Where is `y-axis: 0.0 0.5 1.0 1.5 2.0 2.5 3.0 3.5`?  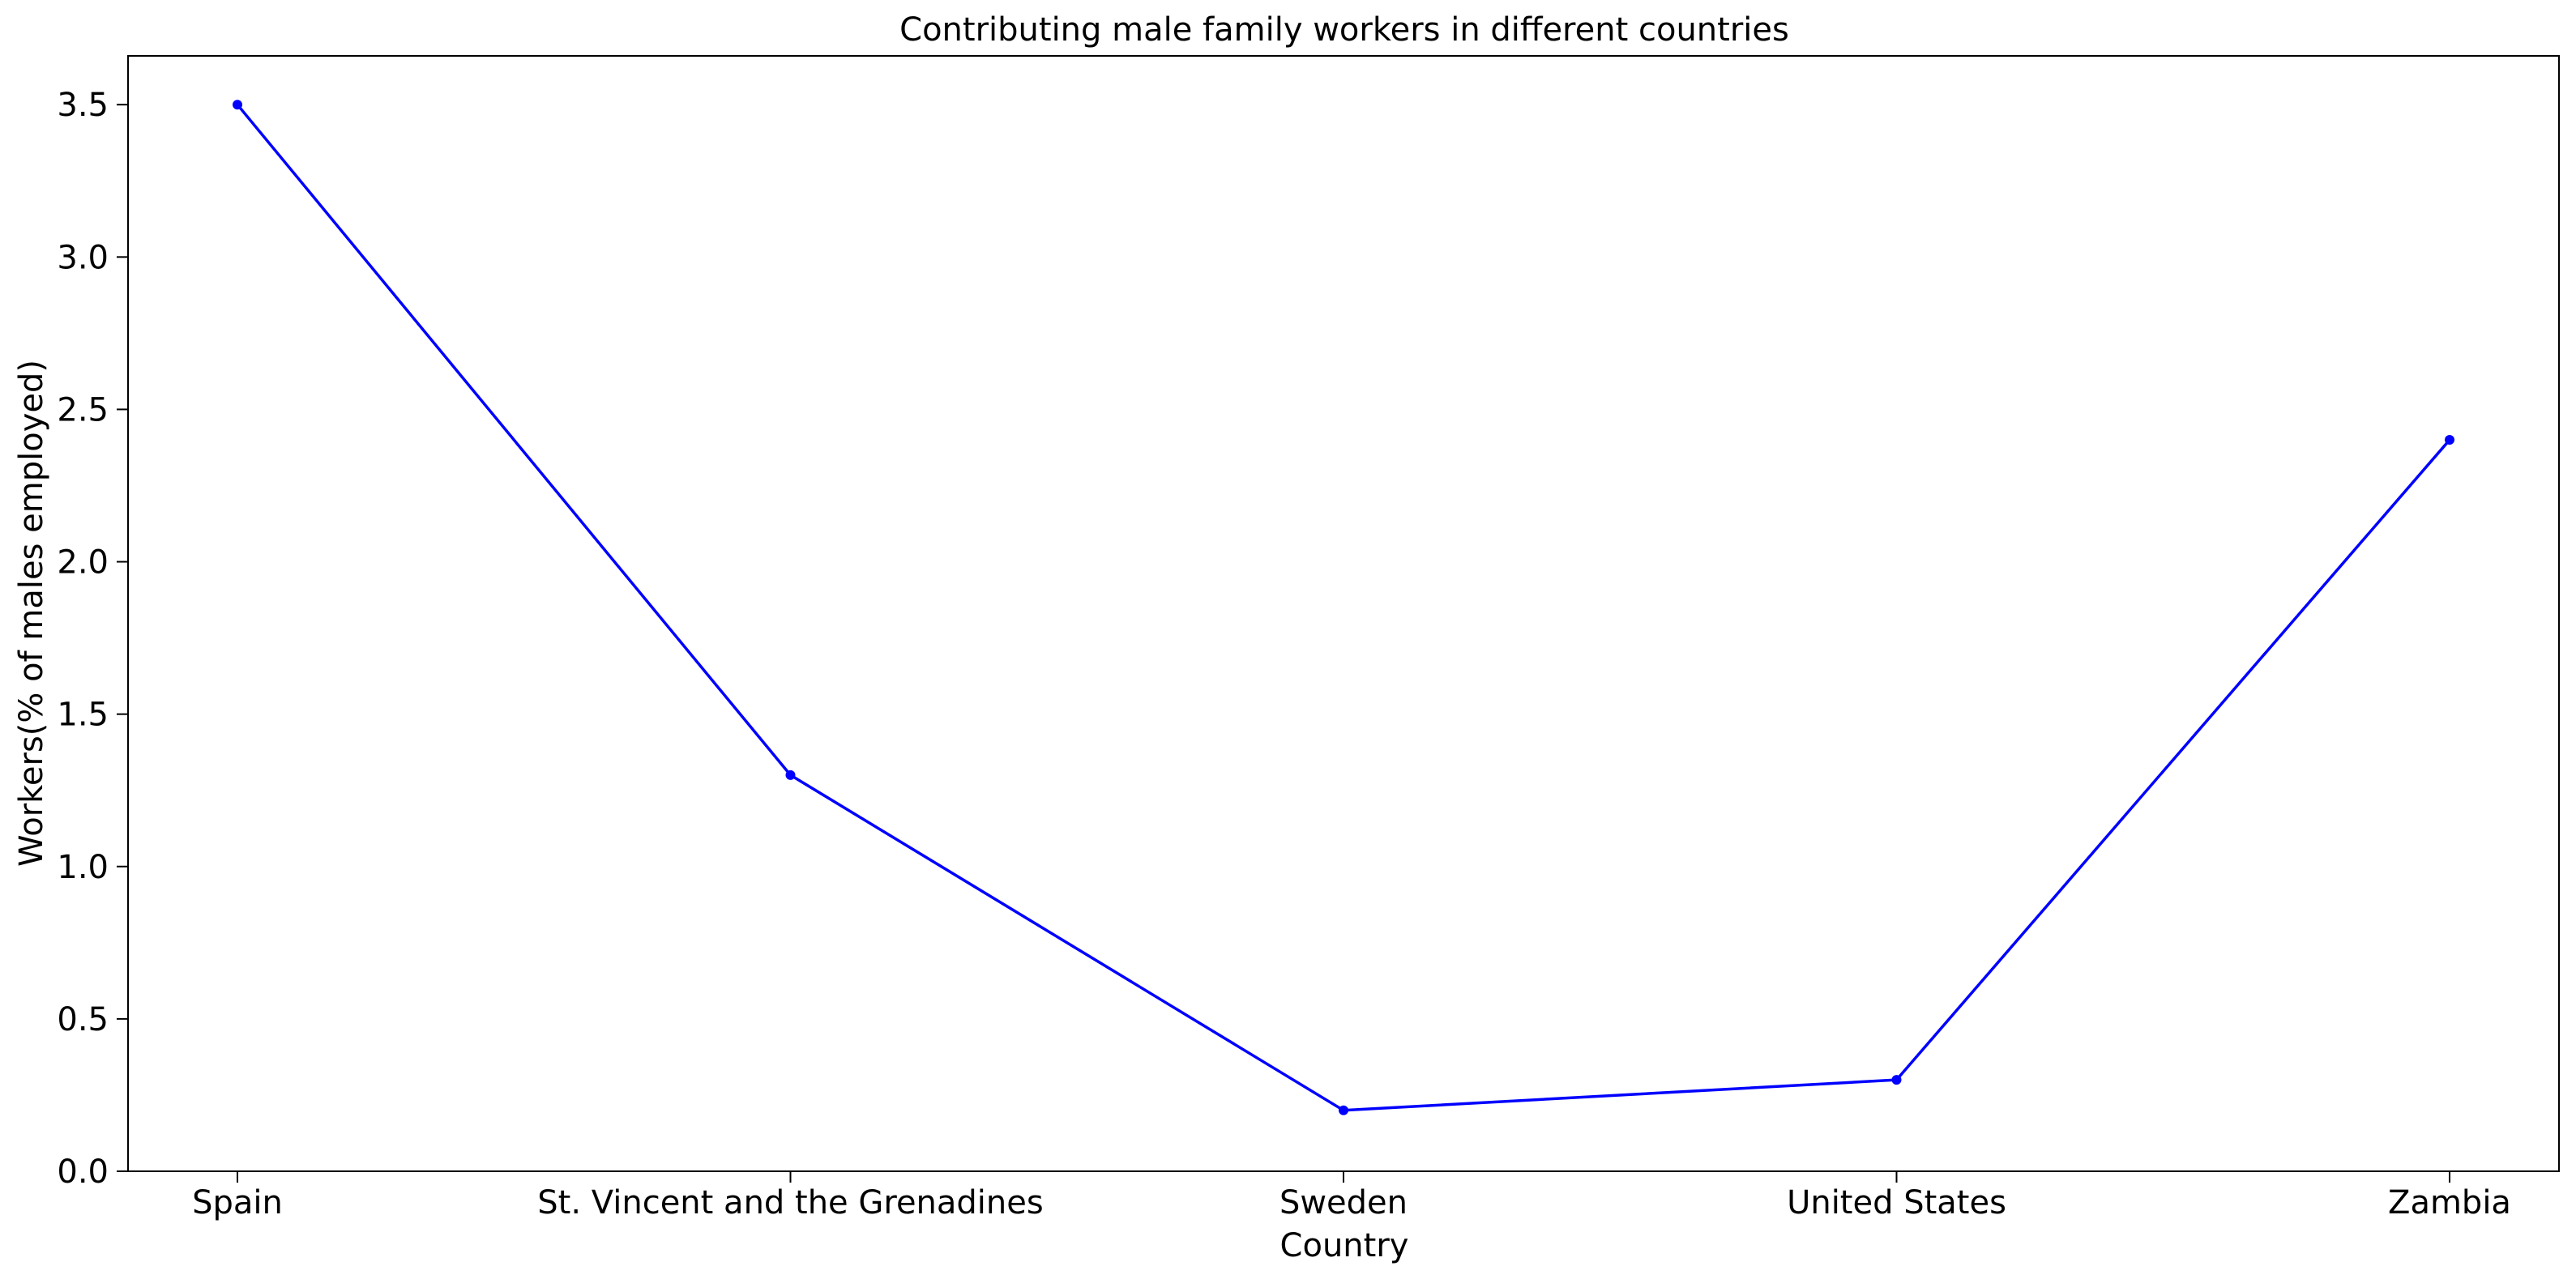 y-axis: 0.0 0.5 1.0 1.5 2.0 2.5 3.0 3.5 is located at coordinates (92, 639).